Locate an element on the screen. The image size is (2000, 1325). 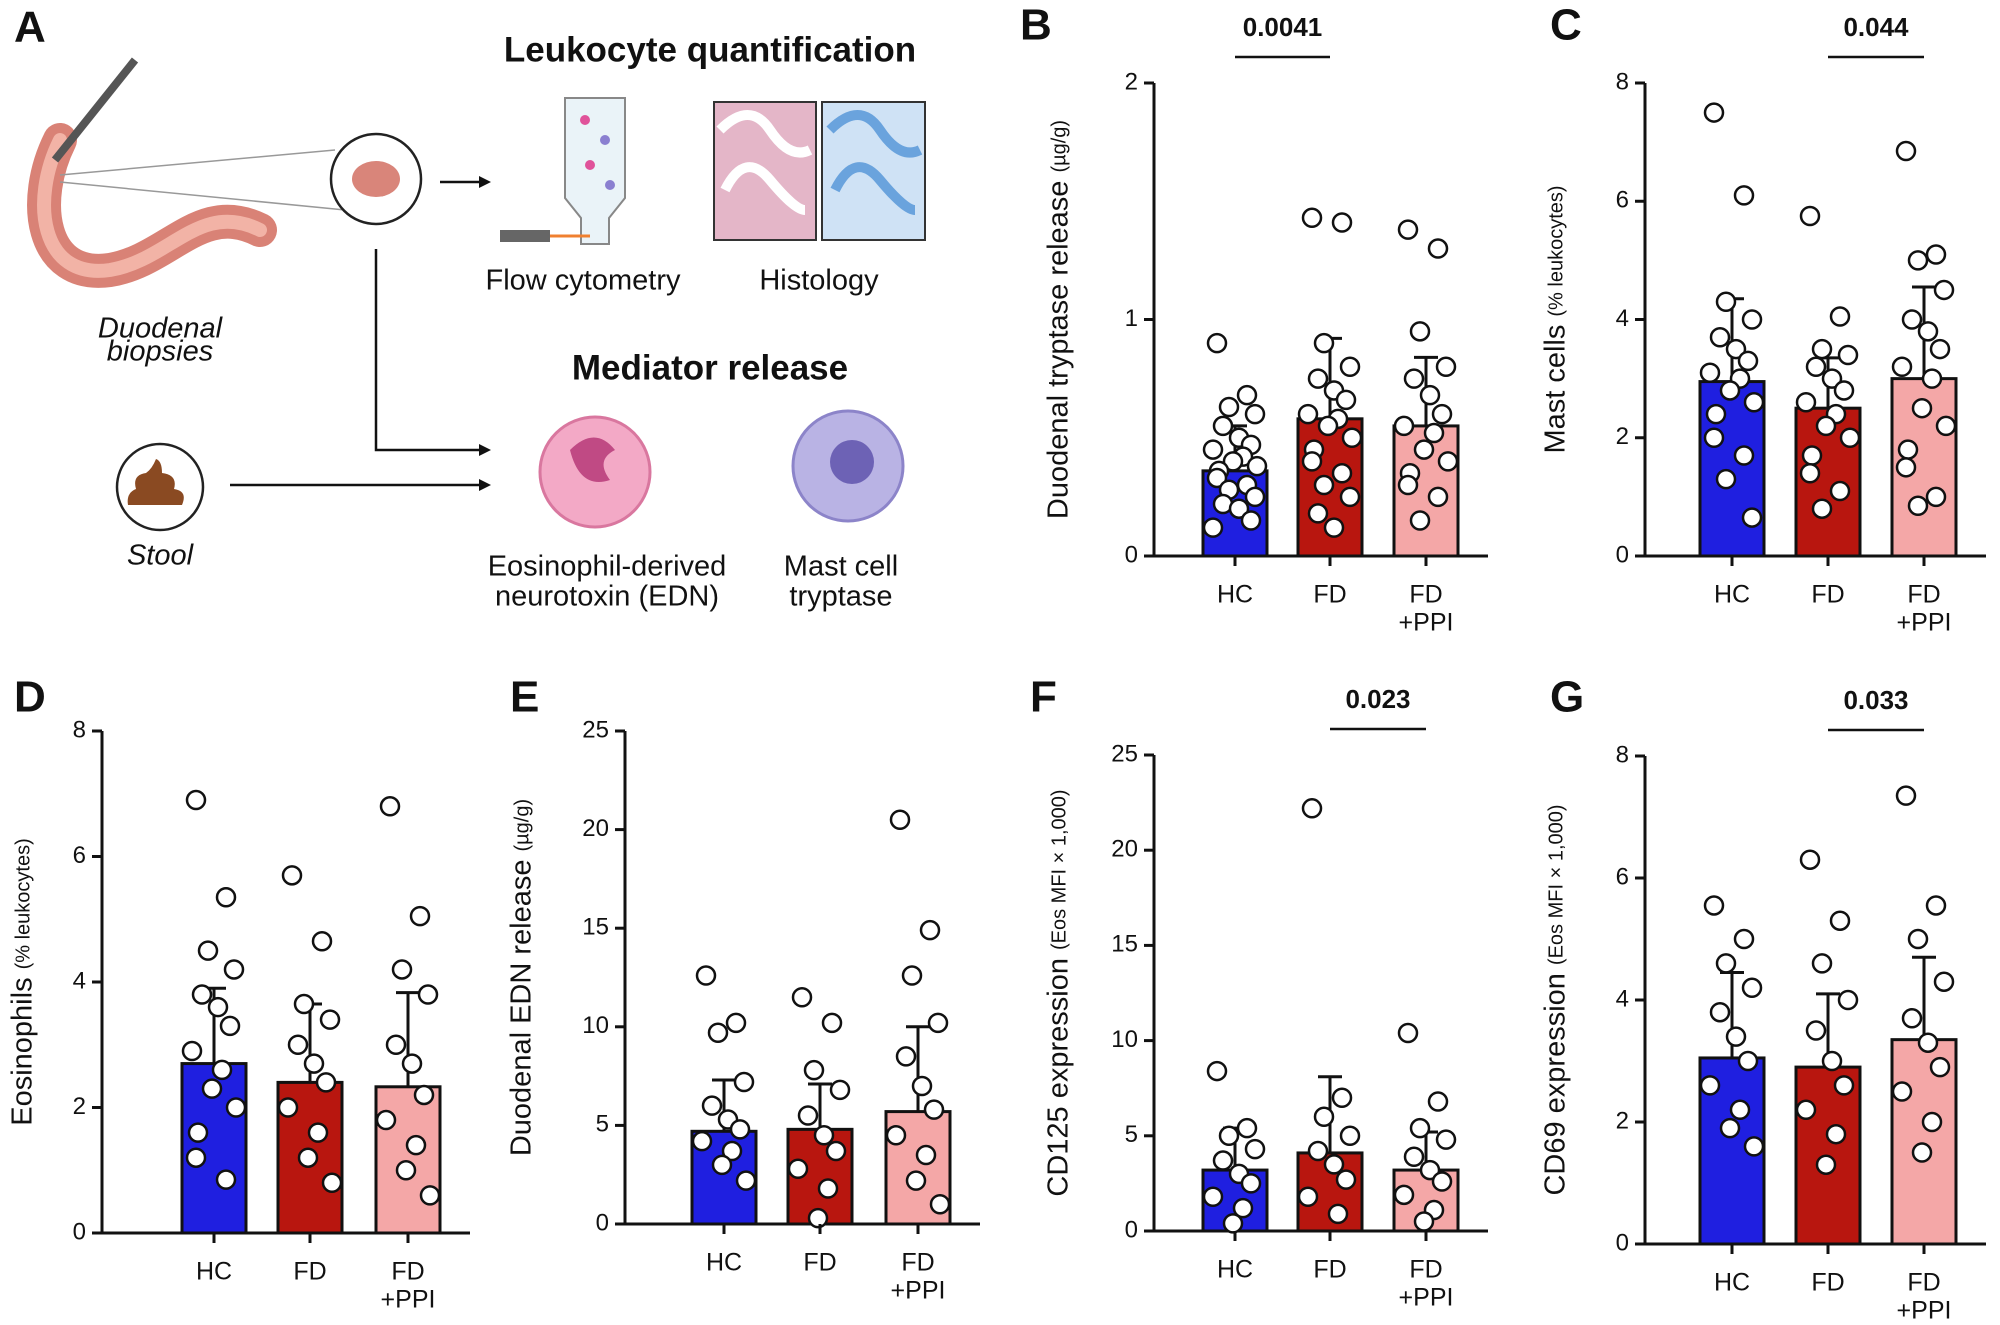
p-value: 0.033 is located at coordinates (1875, 700).